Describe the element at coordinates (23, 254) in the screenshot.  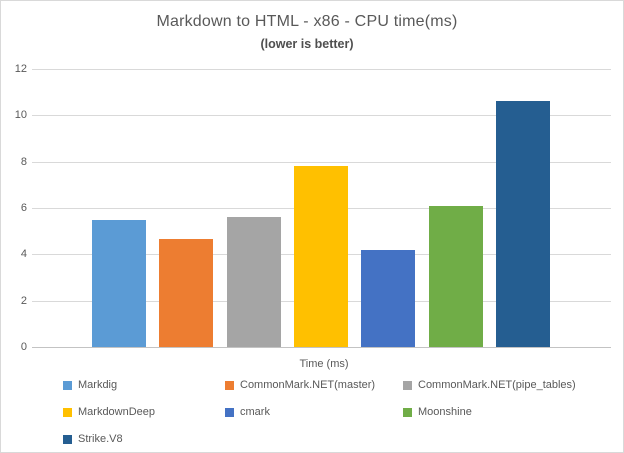
I see `y-tick-label: 4` at that location.